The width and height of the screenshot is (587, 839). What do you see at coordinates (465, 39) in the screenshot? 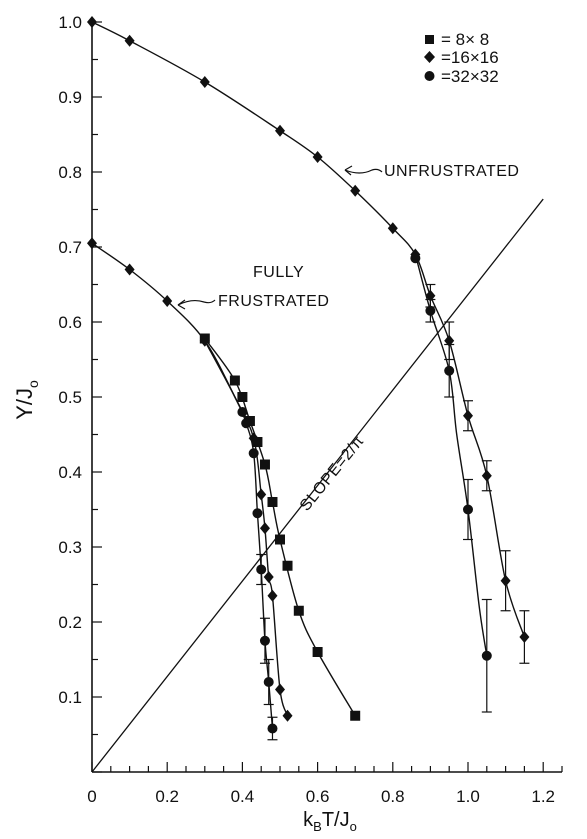
I see `legend-label-8x8: = 8× 8` at bounding box center [465, 39].